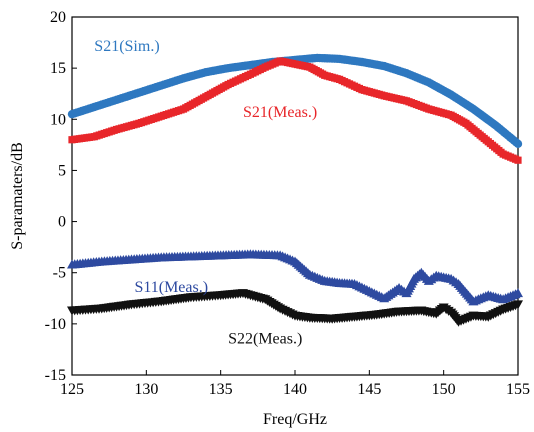  What do you see at coordinates (295, 308) in the screenshot?
I see `series-s22-meas` at bounding box center [295, 308].